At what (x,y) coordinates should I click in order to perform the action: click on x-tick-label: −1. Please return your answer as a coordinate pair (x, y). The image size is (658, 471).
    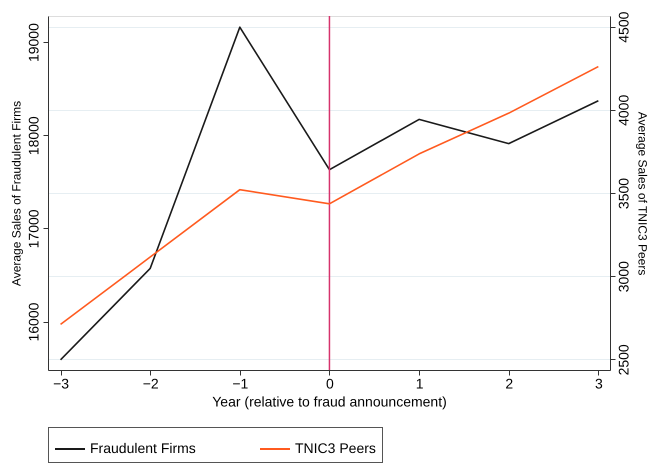
    Looking at the image, I should click on (240, 384).